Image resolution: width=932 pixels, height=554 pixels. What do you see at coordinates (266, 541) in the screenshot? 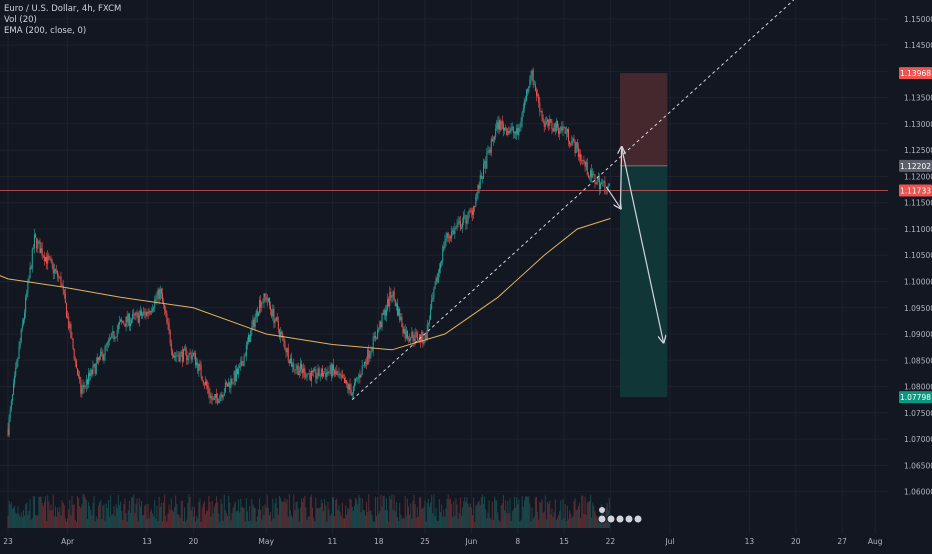
I see `x-axis-tick-label: May` at bounding box center [266, 541].